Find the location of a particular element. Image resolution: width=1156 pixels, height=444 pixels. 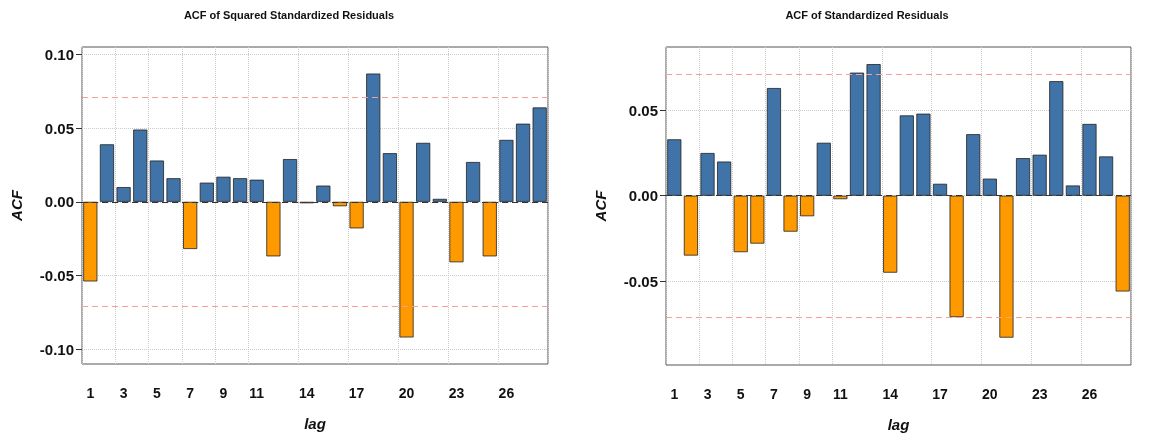

chart-title: ACF of Standardized Residuals is located at coordinates (867, 14).